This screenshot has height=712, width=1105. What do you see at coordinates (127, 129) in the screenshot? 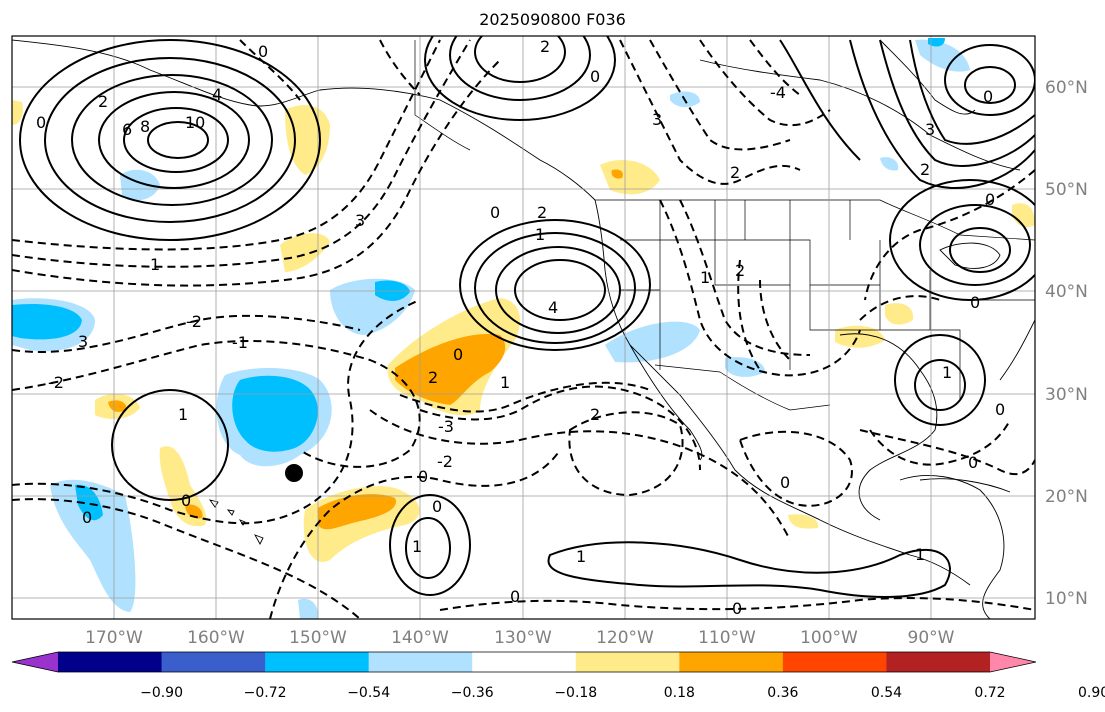
I see `contour-label: 6` at bounding box center [127, 129].